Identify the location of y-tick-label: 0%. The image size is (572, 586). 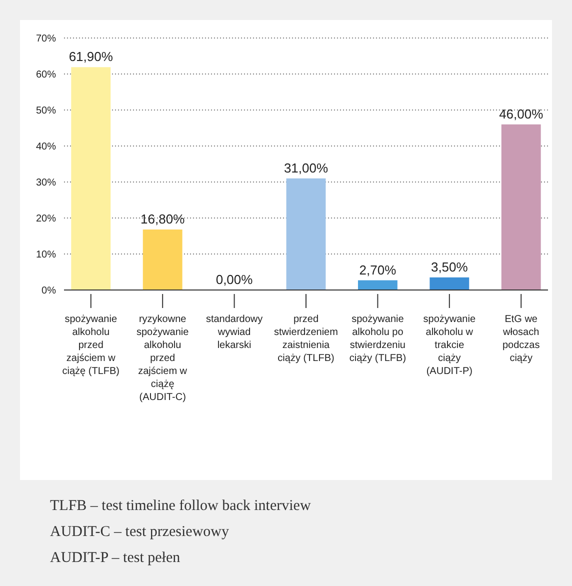
(49, 291).